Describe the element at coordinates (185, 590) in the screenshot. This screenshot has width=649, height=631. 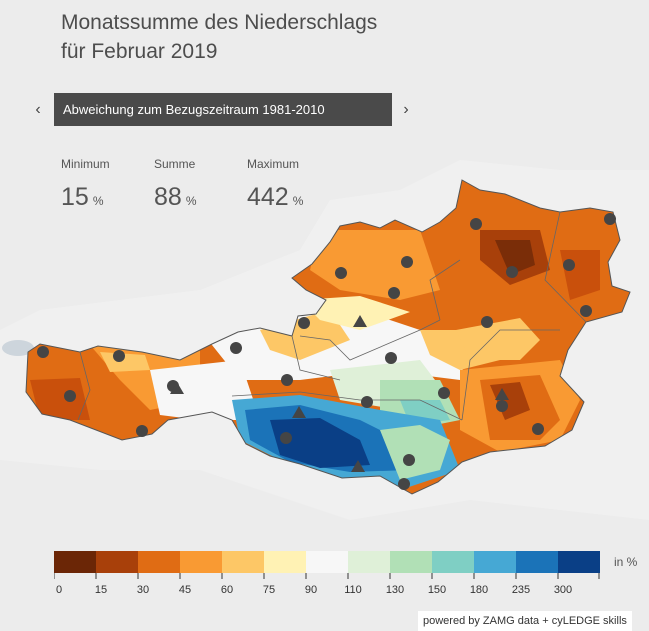
I see `legend-tick-label: 45` at that location.